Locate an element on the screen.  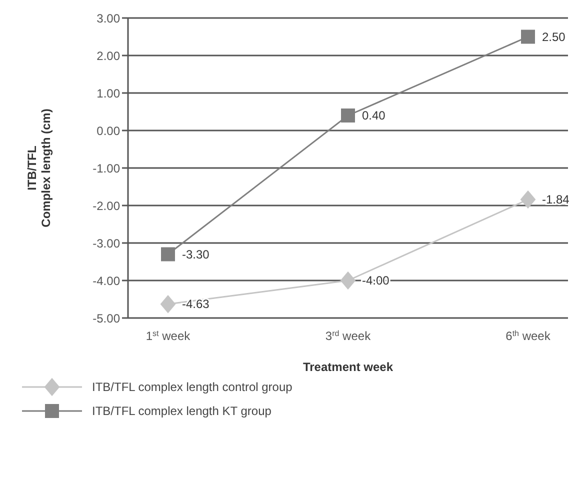
legend-label: ITB/TFL complex length control group is located at coordinates (192, 387).